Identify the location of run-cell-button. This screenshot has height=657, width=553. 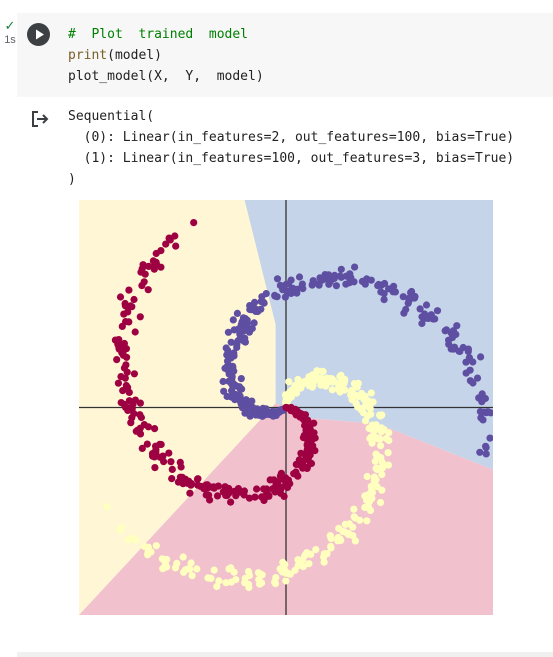
(38, 34).